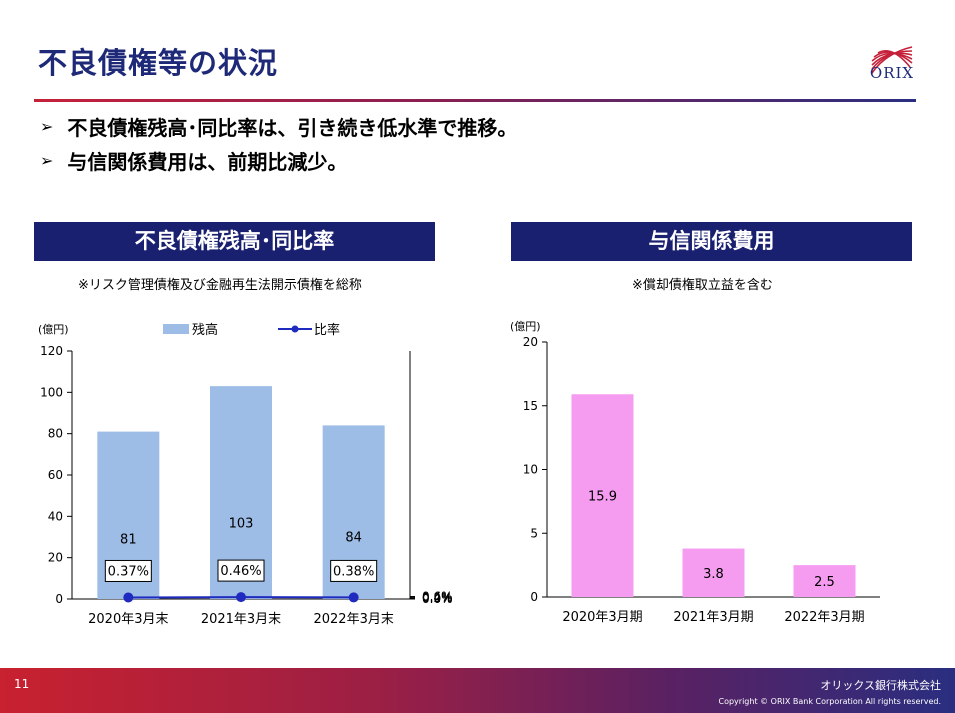 This screenshot has width=955, height=713. What do you see at coordinates (892, 60) in the screenshot?
I see `orix-logo-icon` at bounding box center [892, 60].